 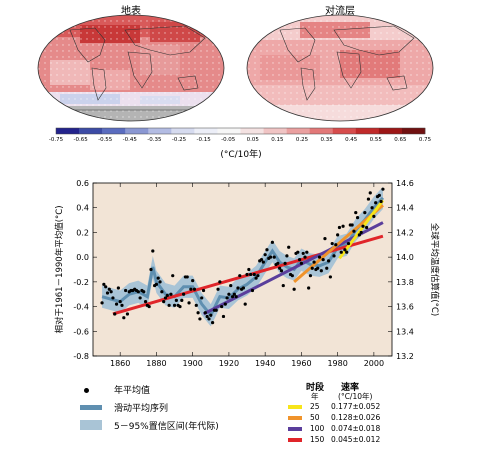 I want to click on x-tick-label: 1900, so click(x=192, y=363).